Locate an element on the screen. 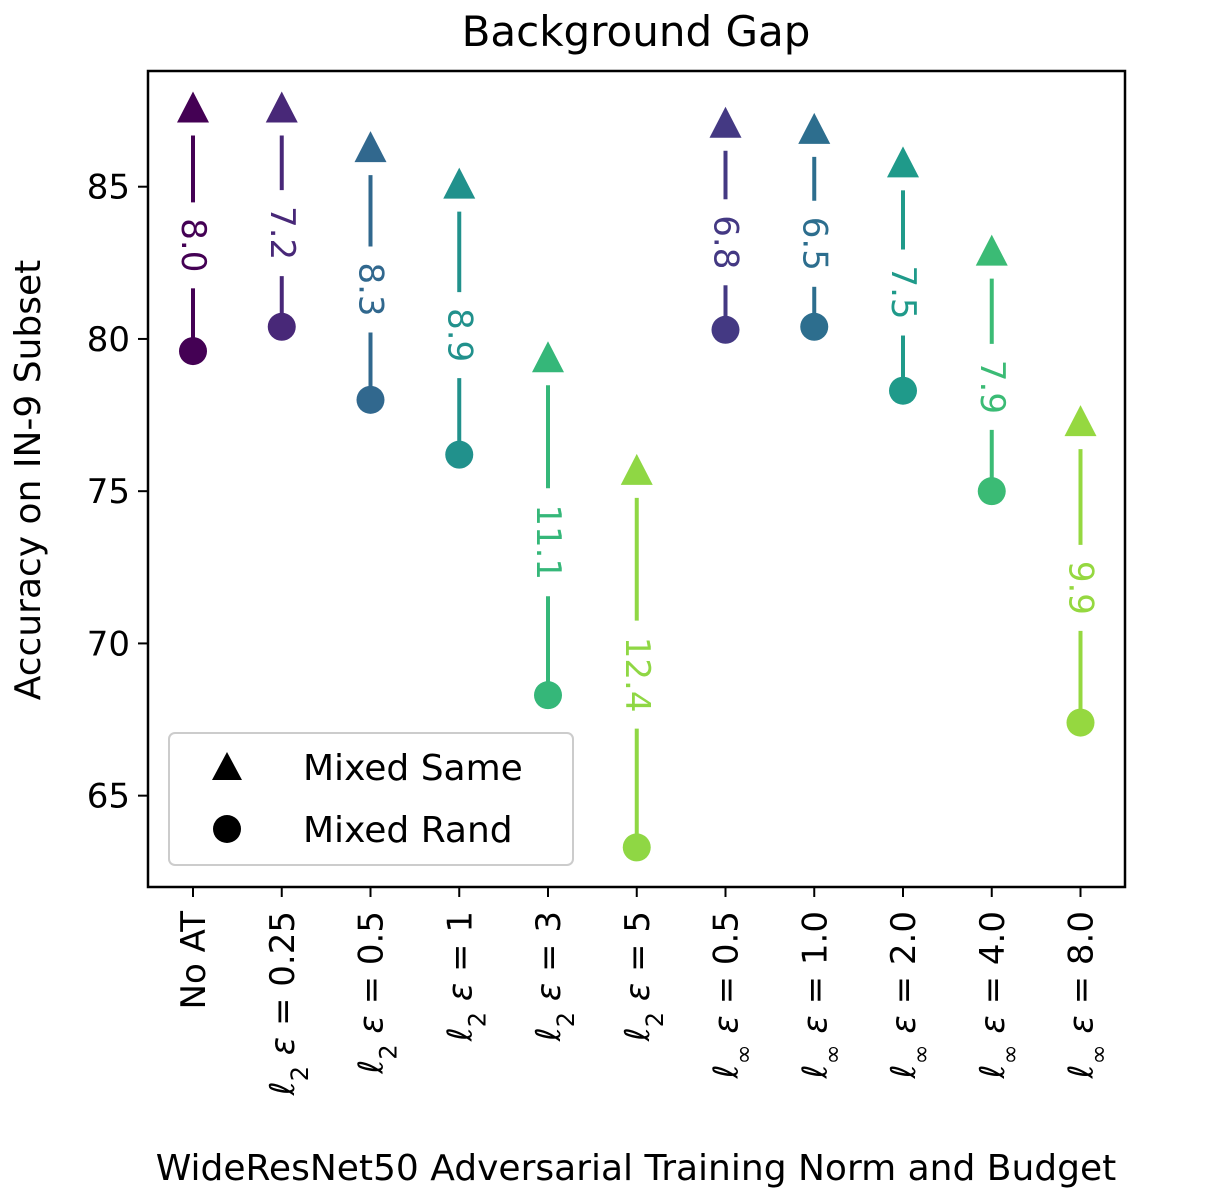  legend-box is located at coordinates (371, 799).